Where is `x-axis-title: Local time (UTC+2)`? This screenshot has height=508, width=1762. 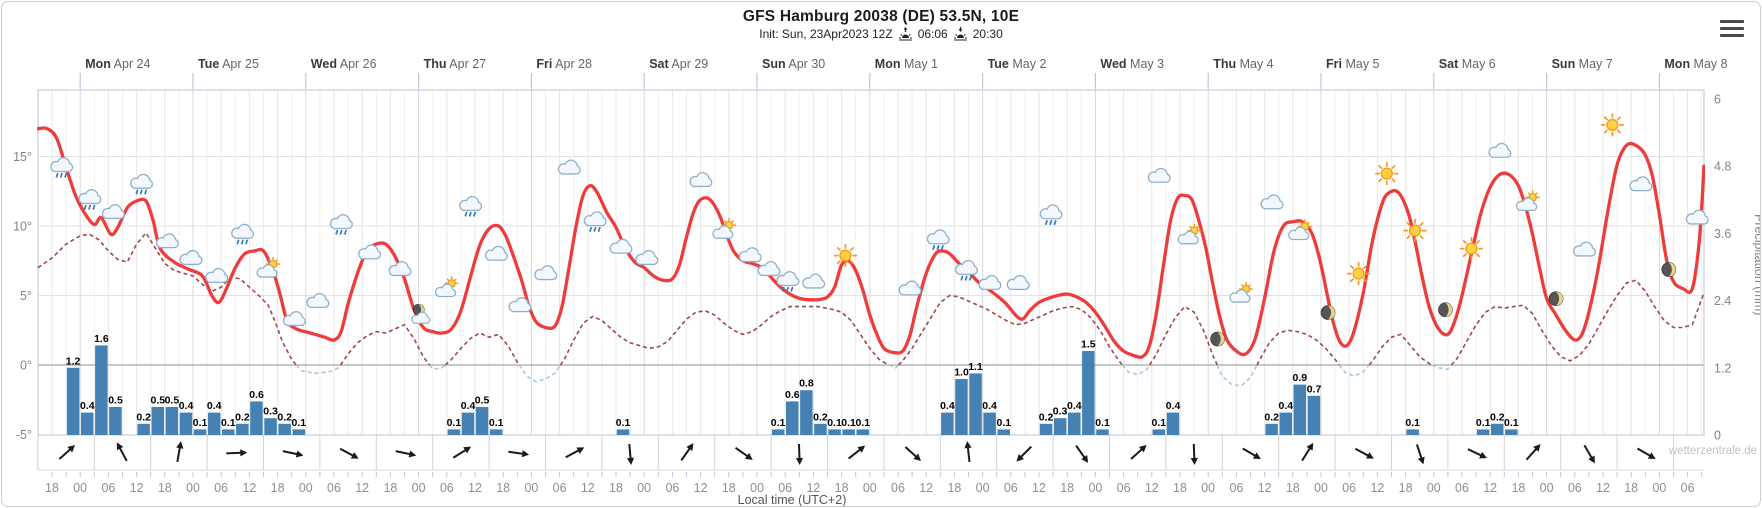 x-axis-title: Local time (UTC+2) is located at coordinates (792, 499).